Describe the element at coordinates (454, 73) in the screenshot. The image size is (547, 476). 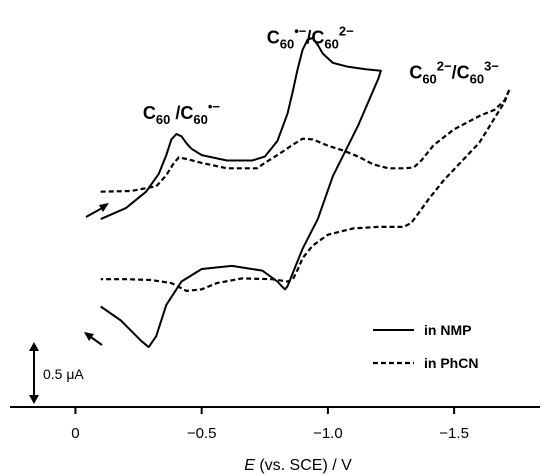
I see `annotation-third: C602−/C603−` at that location.